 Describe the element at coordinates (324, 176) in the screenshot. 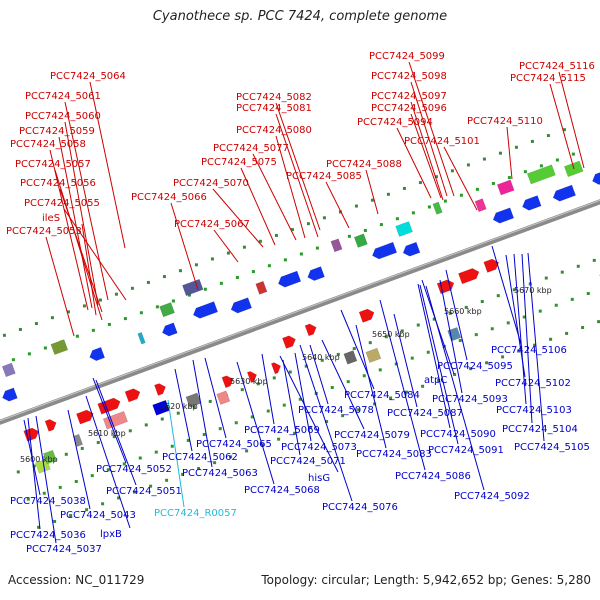

I see `forward-gene-label: PCC7424_5085` at that location.